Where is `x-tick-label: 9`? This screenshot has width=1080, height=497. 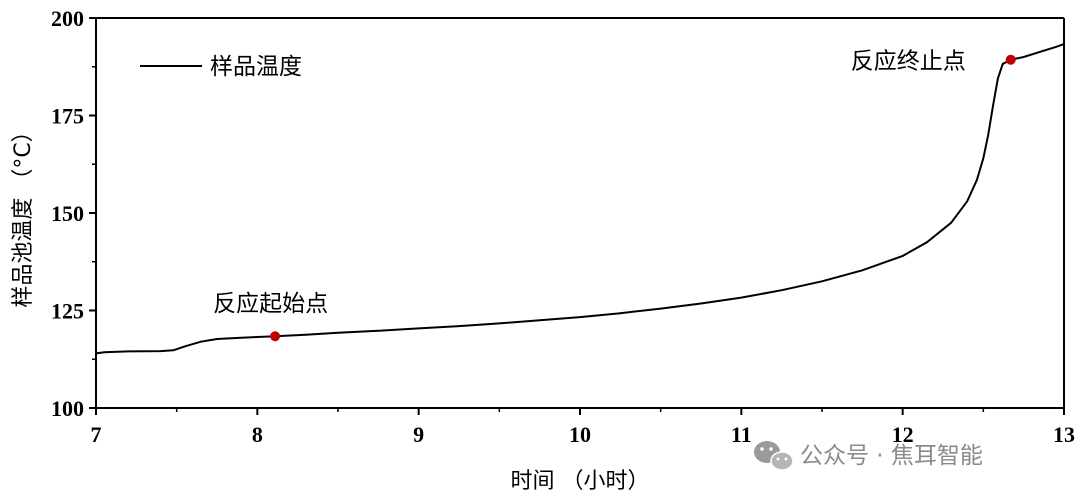 x-tick-label: 9 is located at coordinates (418, 434).